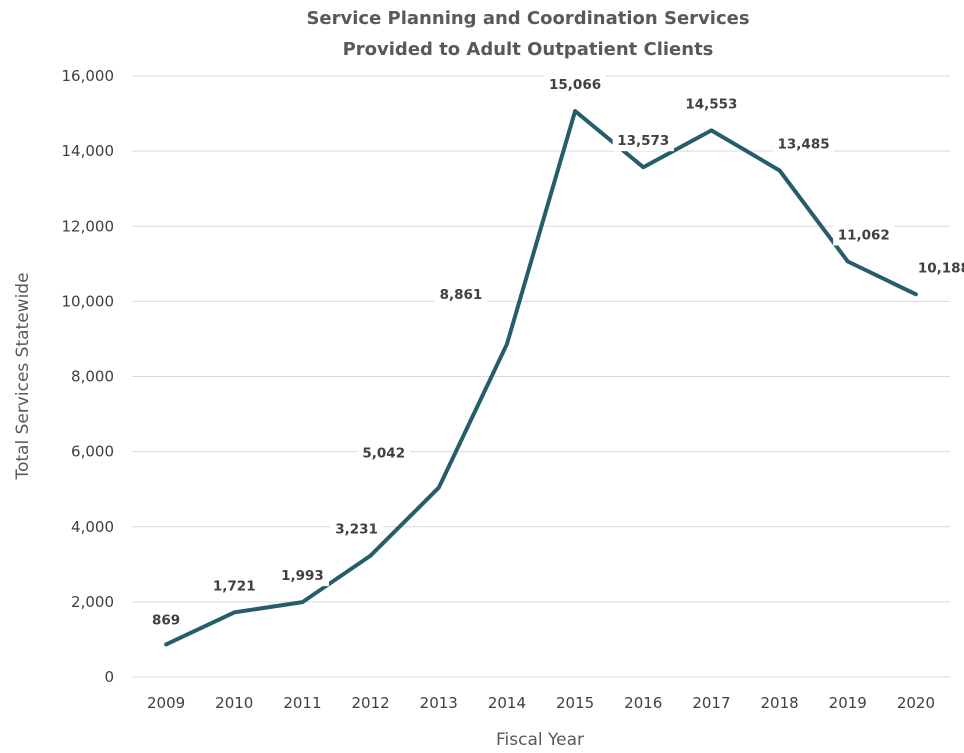 Image resolution: width=964 pixels, height=753 pixels. I want to click on y-tick-label: 0, so click(109, 677).